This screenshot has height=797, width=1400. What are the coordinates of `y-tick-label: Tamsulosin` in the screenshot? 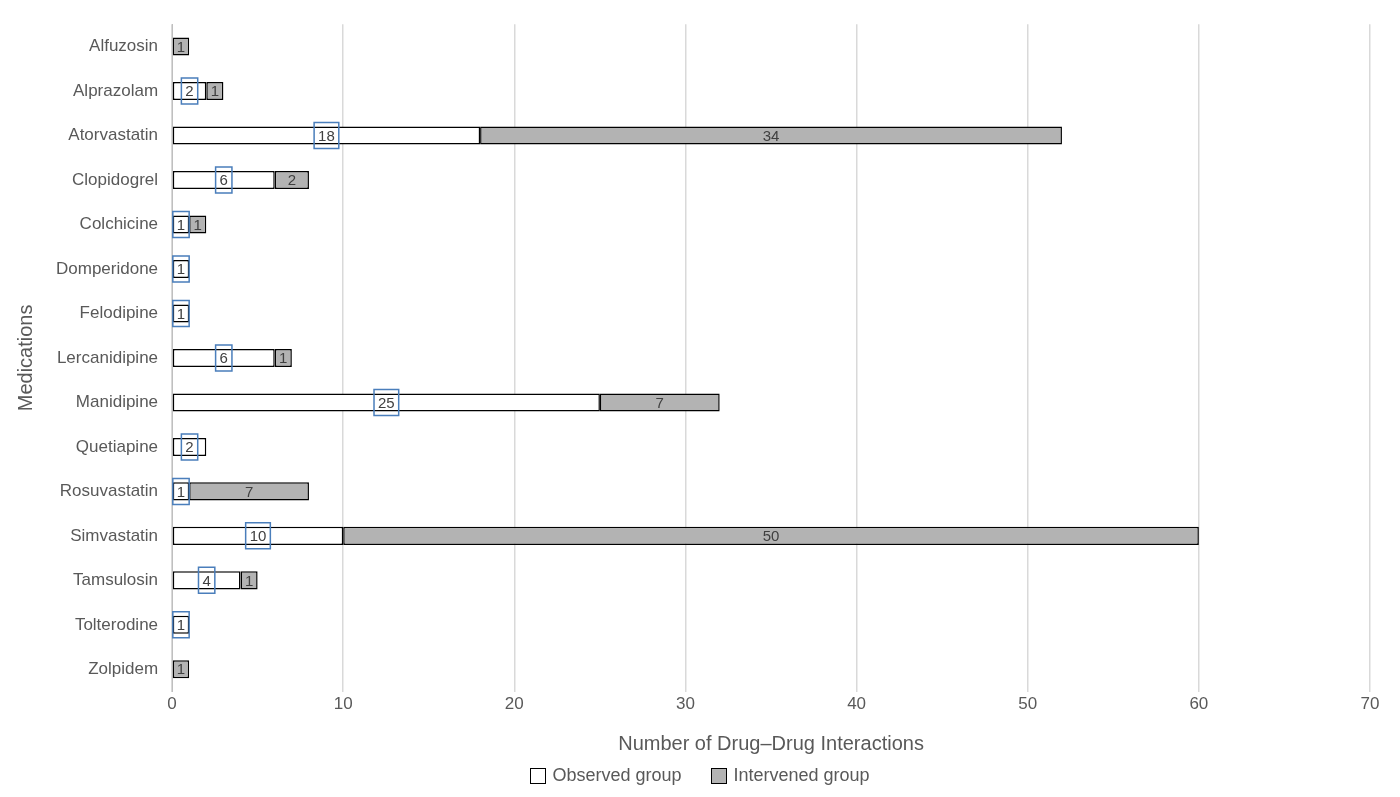 It's located at (116, 580).